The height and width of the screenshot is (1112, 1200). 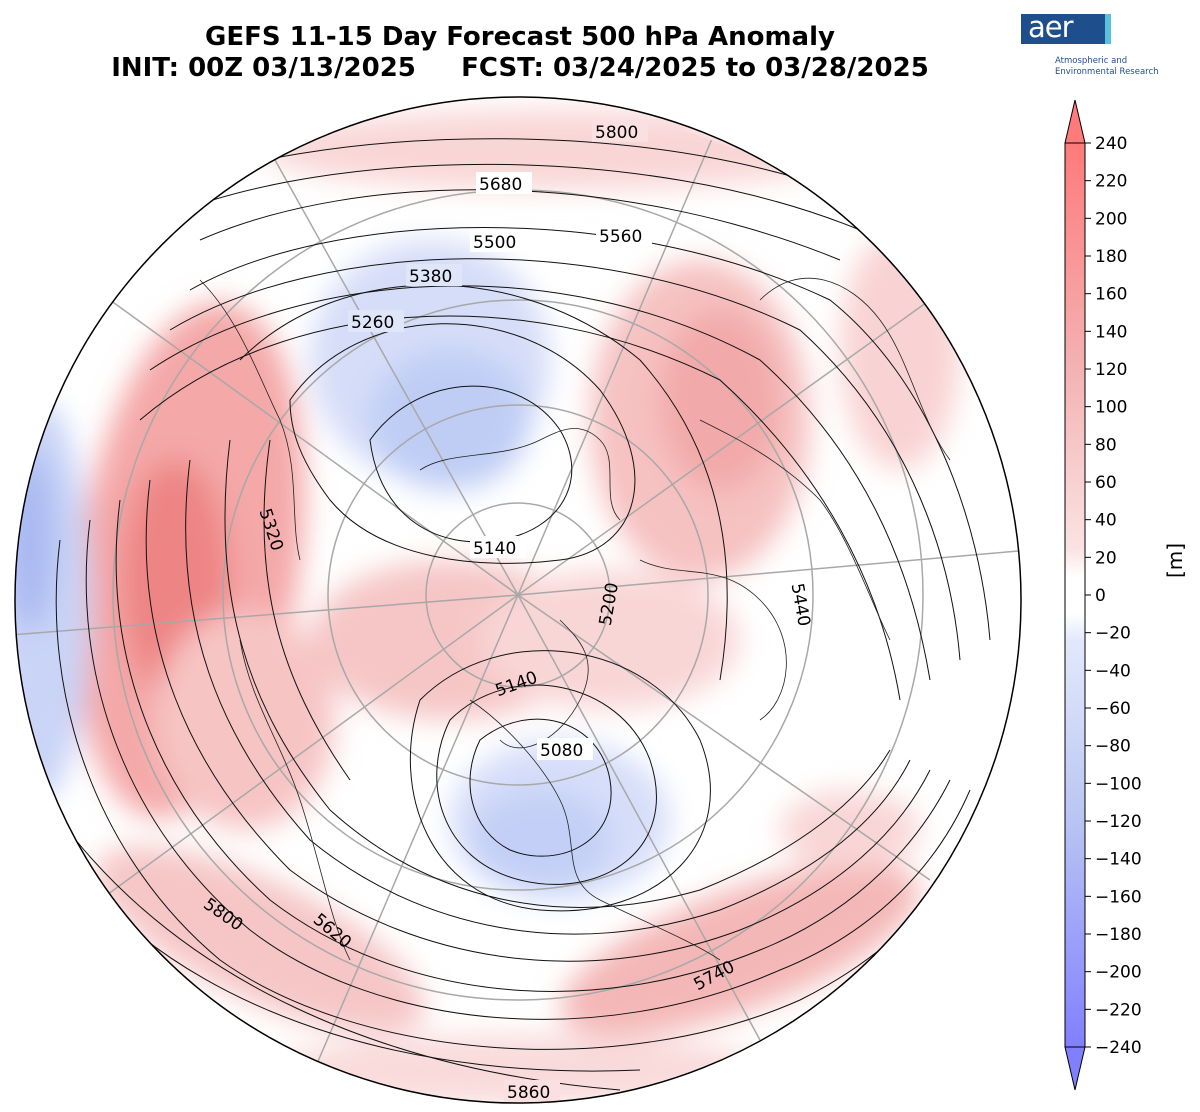 What do you see at coordinates (561, 751) in the screenshot?
I see `contour-label: 5080` at bounding box center [561, 751].